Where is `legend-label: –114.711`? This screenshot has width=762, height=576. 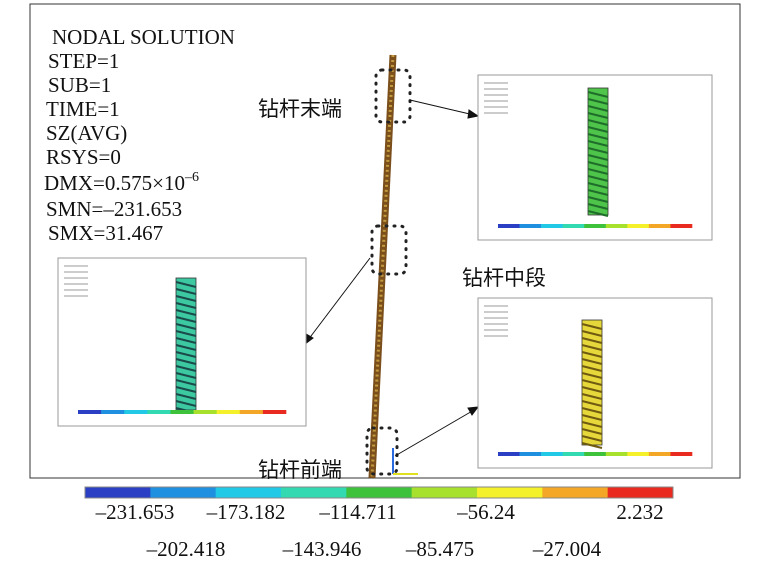
legend-label: –114.711 is located at coordinates (357, 512).